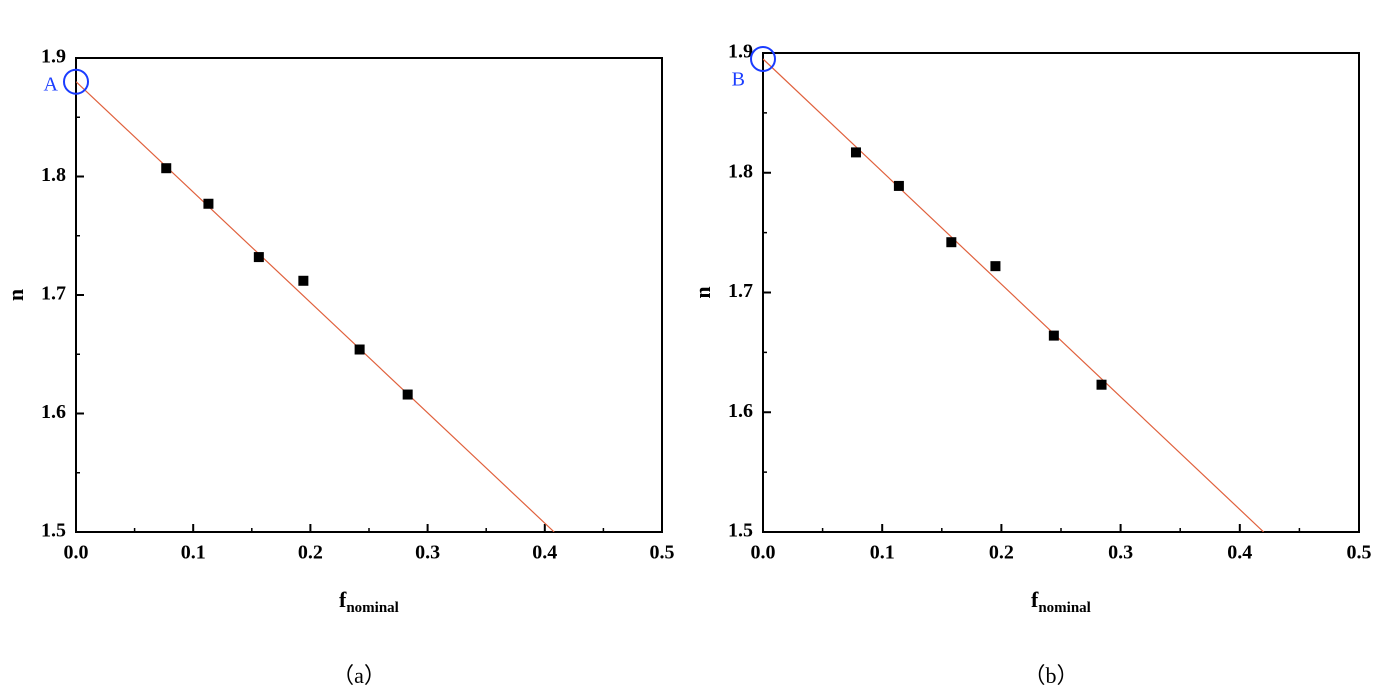 This screenshot has width=1388, height=697. What do you see at coordinates (1050, 675) in the screenshot?
I see `caption: （b）` at bounding box center [1050, 675].